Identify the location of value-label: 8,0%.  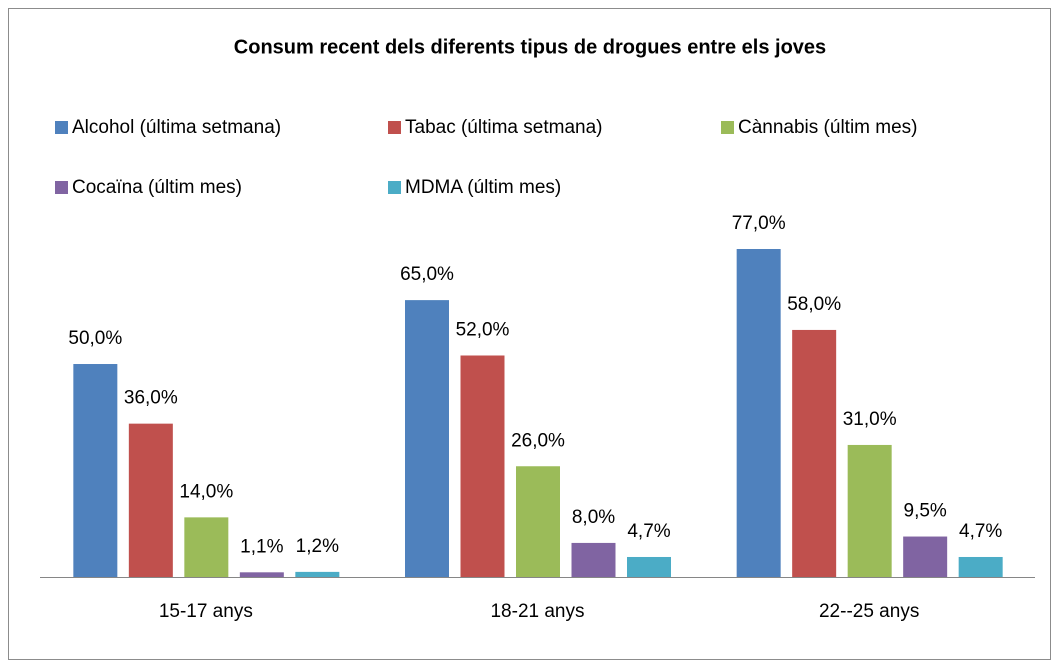
(593, 517).